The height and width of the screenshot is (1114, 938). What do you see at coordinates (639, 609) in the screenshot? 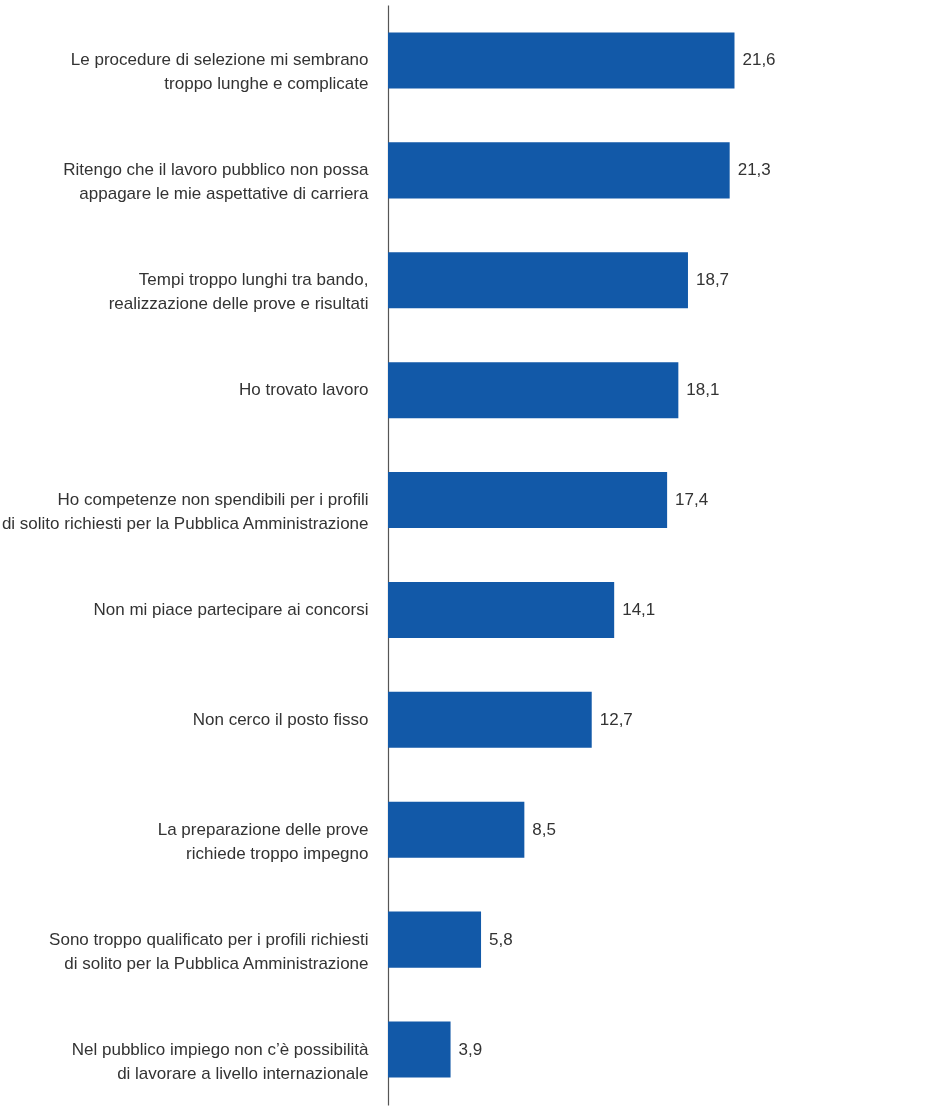
I see `data-label: 14,1` at bounding box center [639, 609].